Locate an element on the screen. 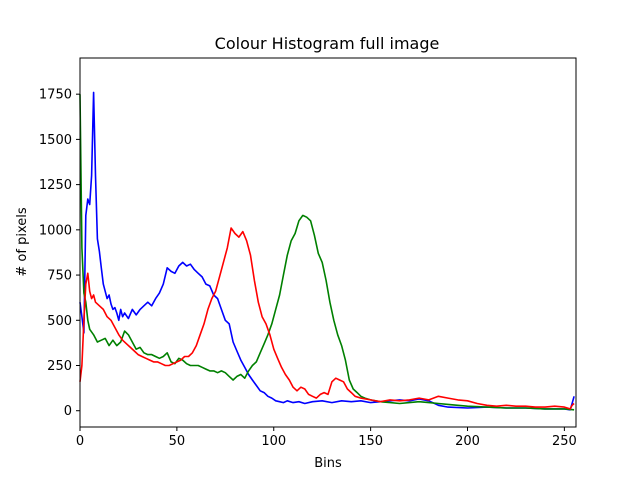 This screenshot has width=640, height=480. x-tick-label: 50 is located at coordinates (177, 441).